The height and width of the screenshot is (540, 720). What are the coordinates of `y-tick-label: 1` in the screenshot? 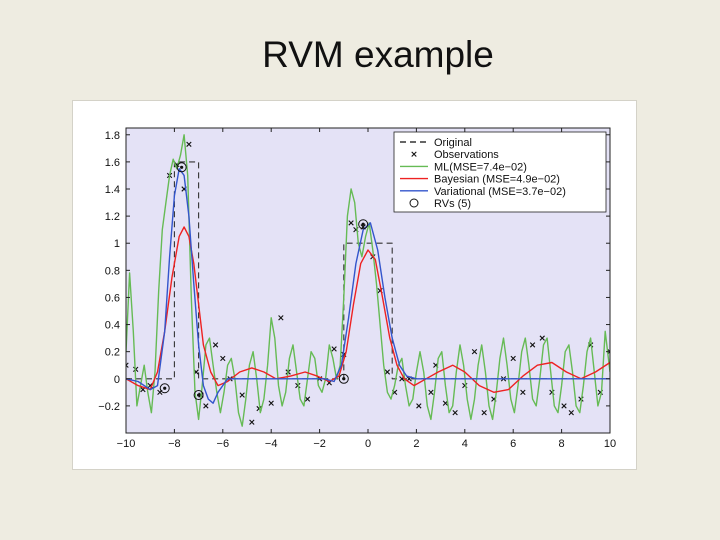 It's located at (117, 244).